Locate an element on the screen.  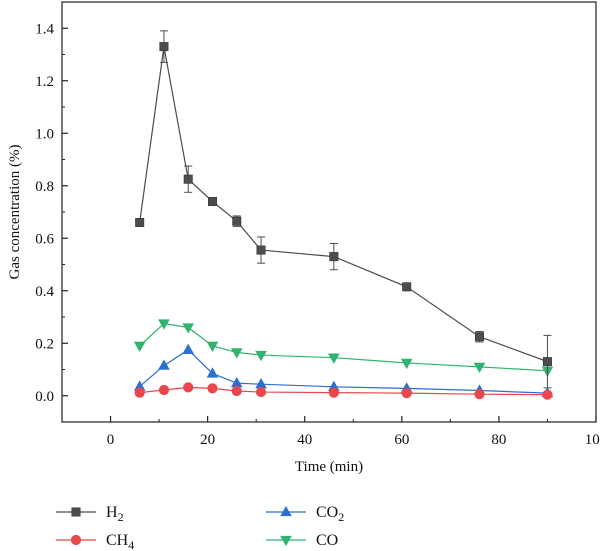
x-tick-label: 40 is located at coordinates (304, 440).